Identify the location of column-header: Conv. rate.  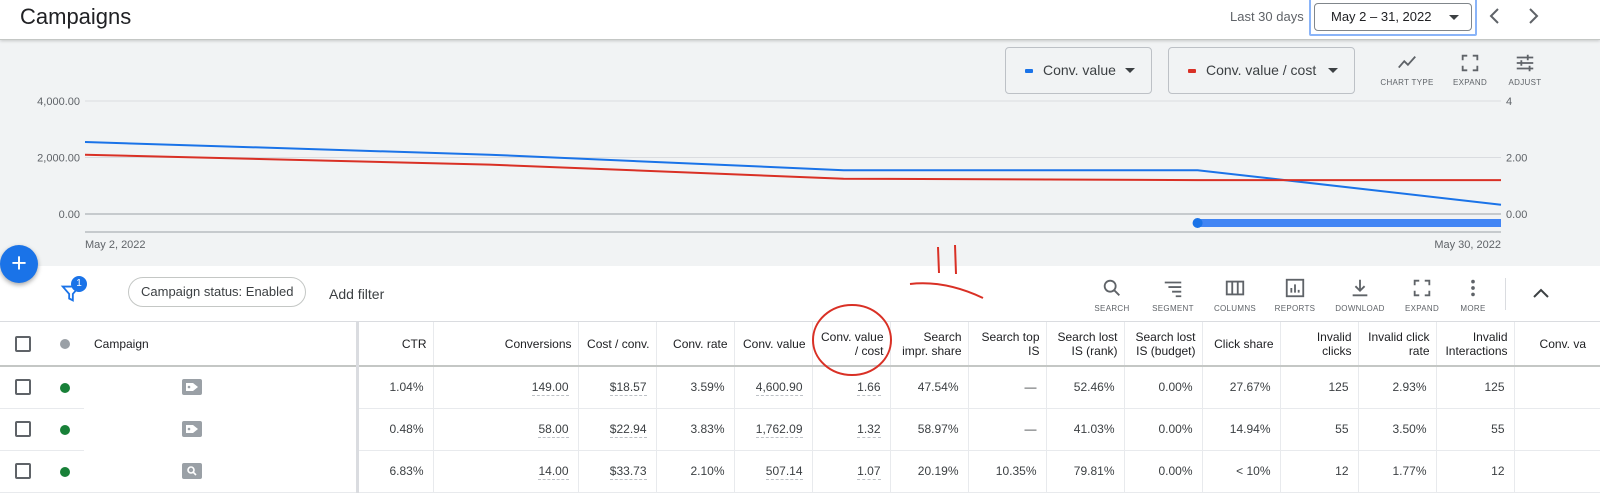
(695, 344).